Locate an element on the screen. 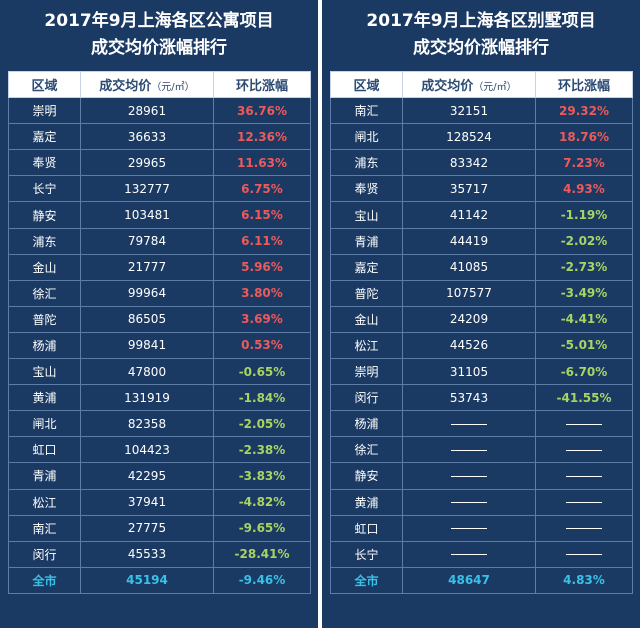 The width and height of the screenshot is (640, 628). change-cell: -1.19% is located at coordinates (584, 215).